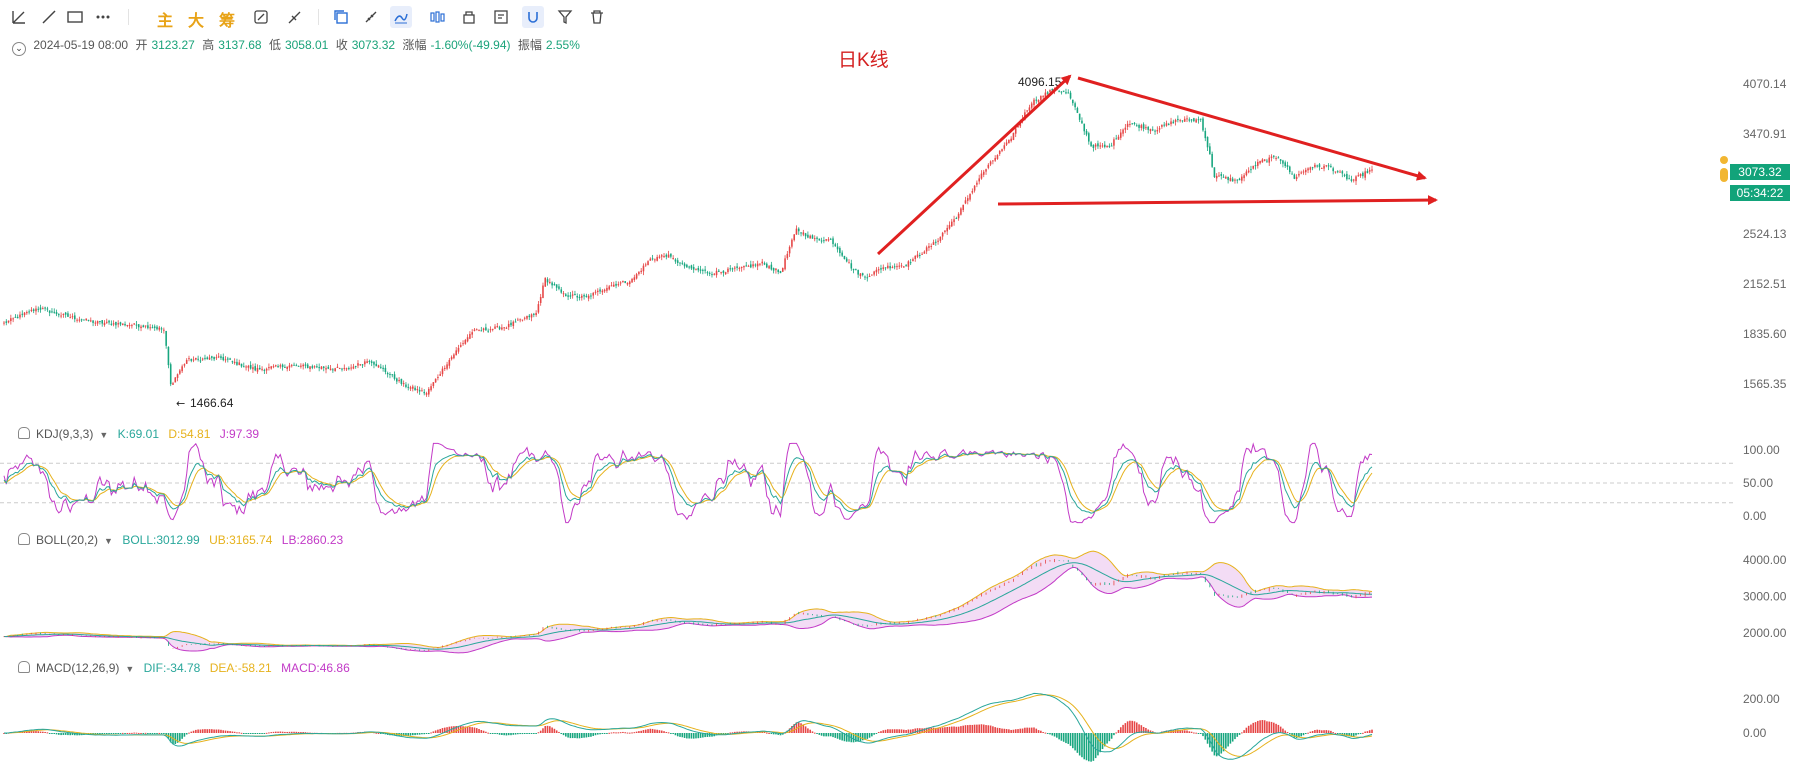  Describe the element at coordinates (371, 17) in the screenshot. I see `ruler-icon` at that location.